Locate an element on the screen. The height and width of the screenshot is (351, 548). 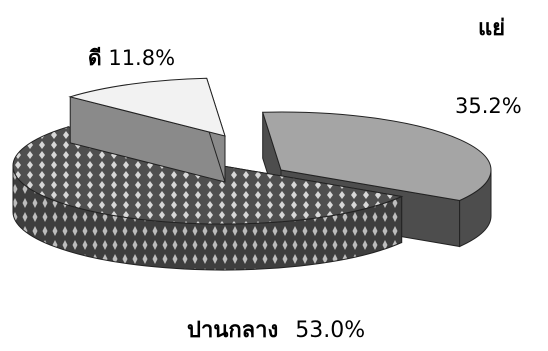
slice-good-value: 11.8% is located at coordinates (142, 58).